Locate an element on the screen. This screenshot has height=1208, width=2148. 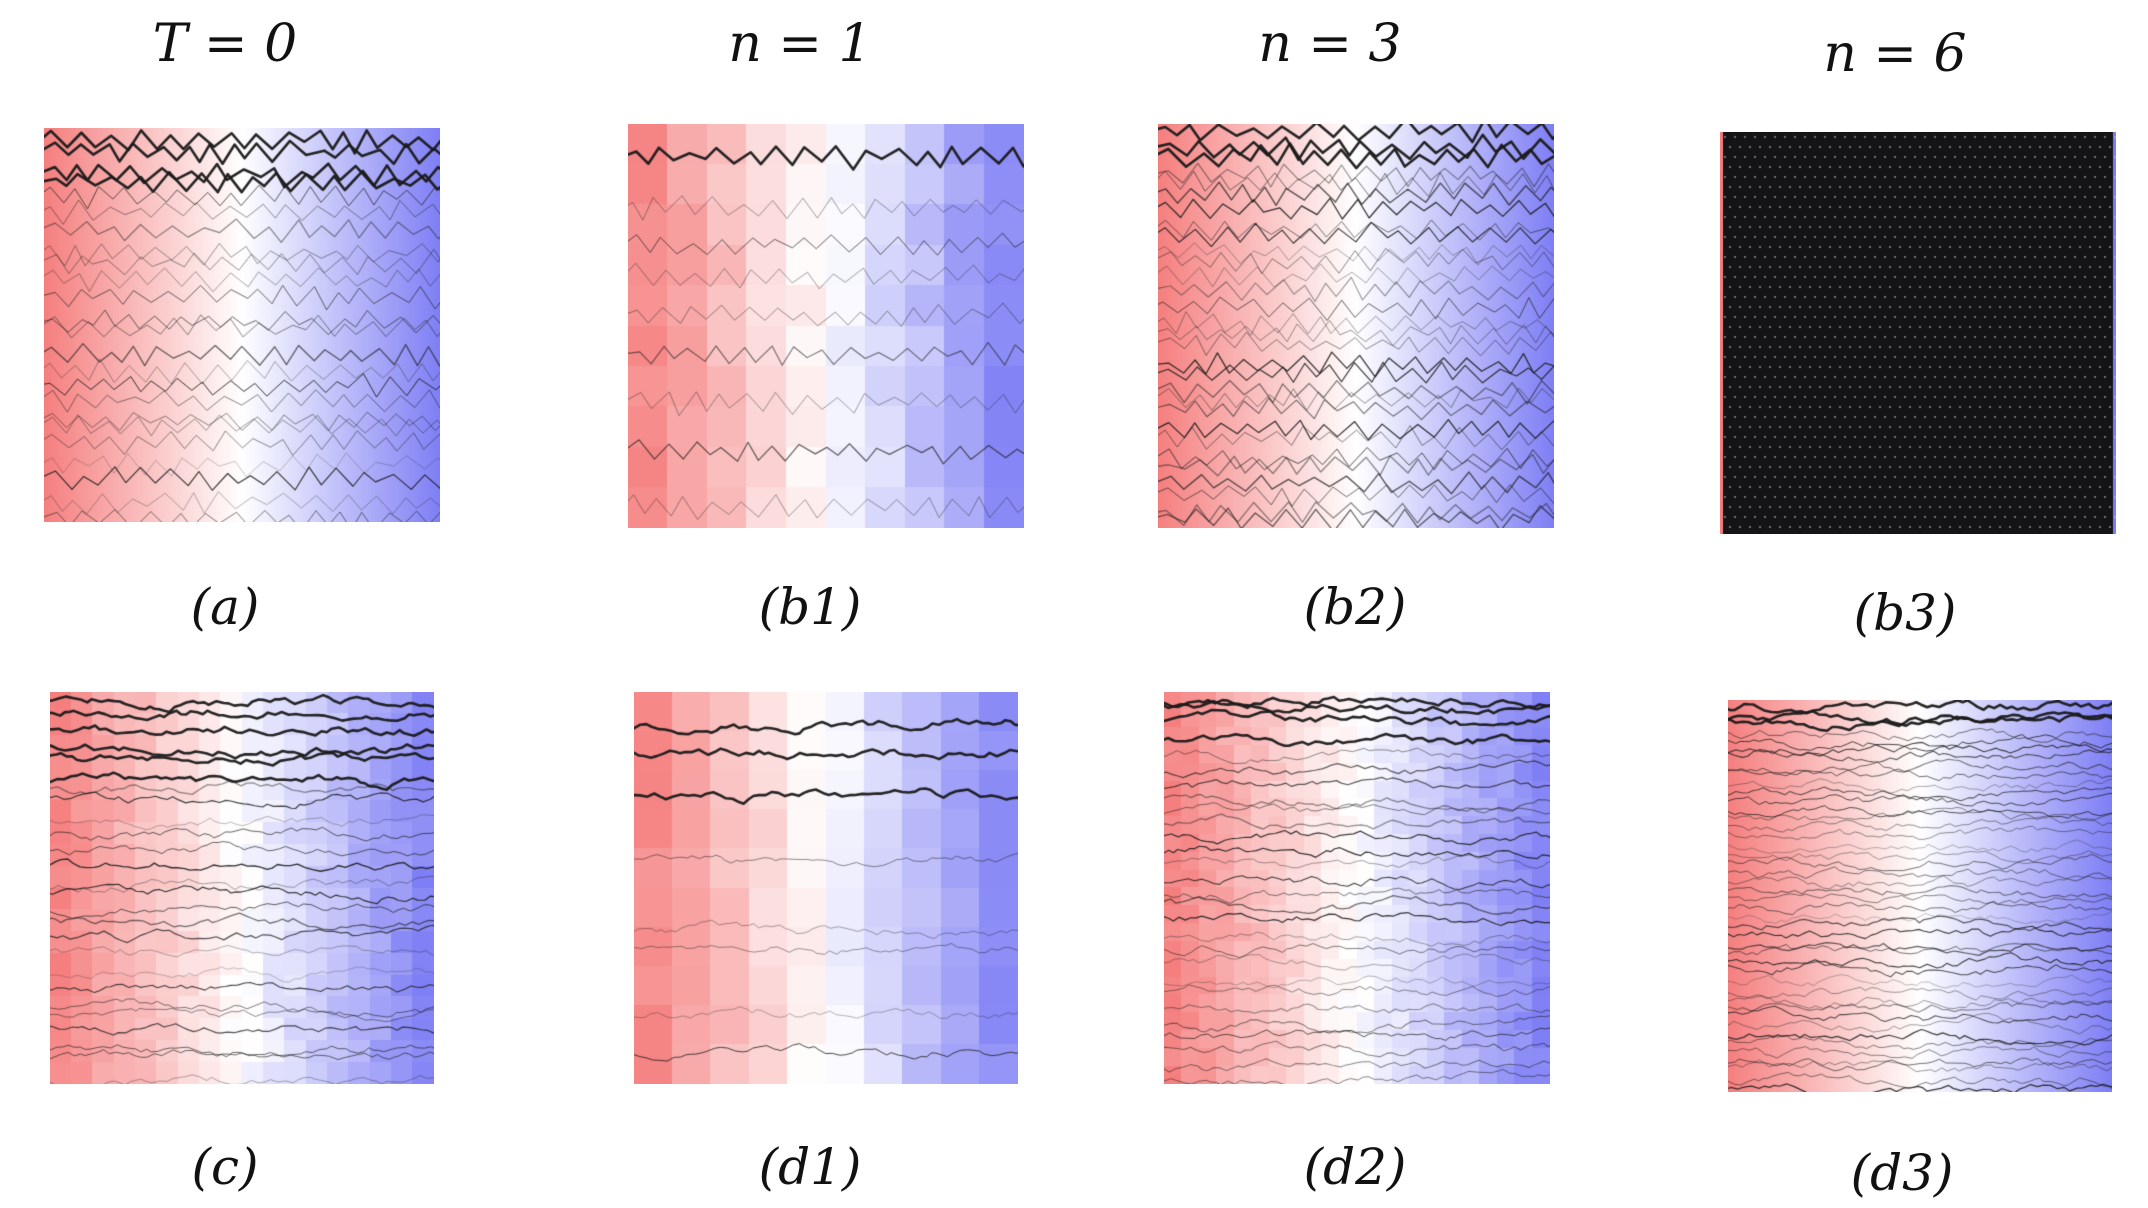
panel-d1-field is located at coordinates (826, 888).